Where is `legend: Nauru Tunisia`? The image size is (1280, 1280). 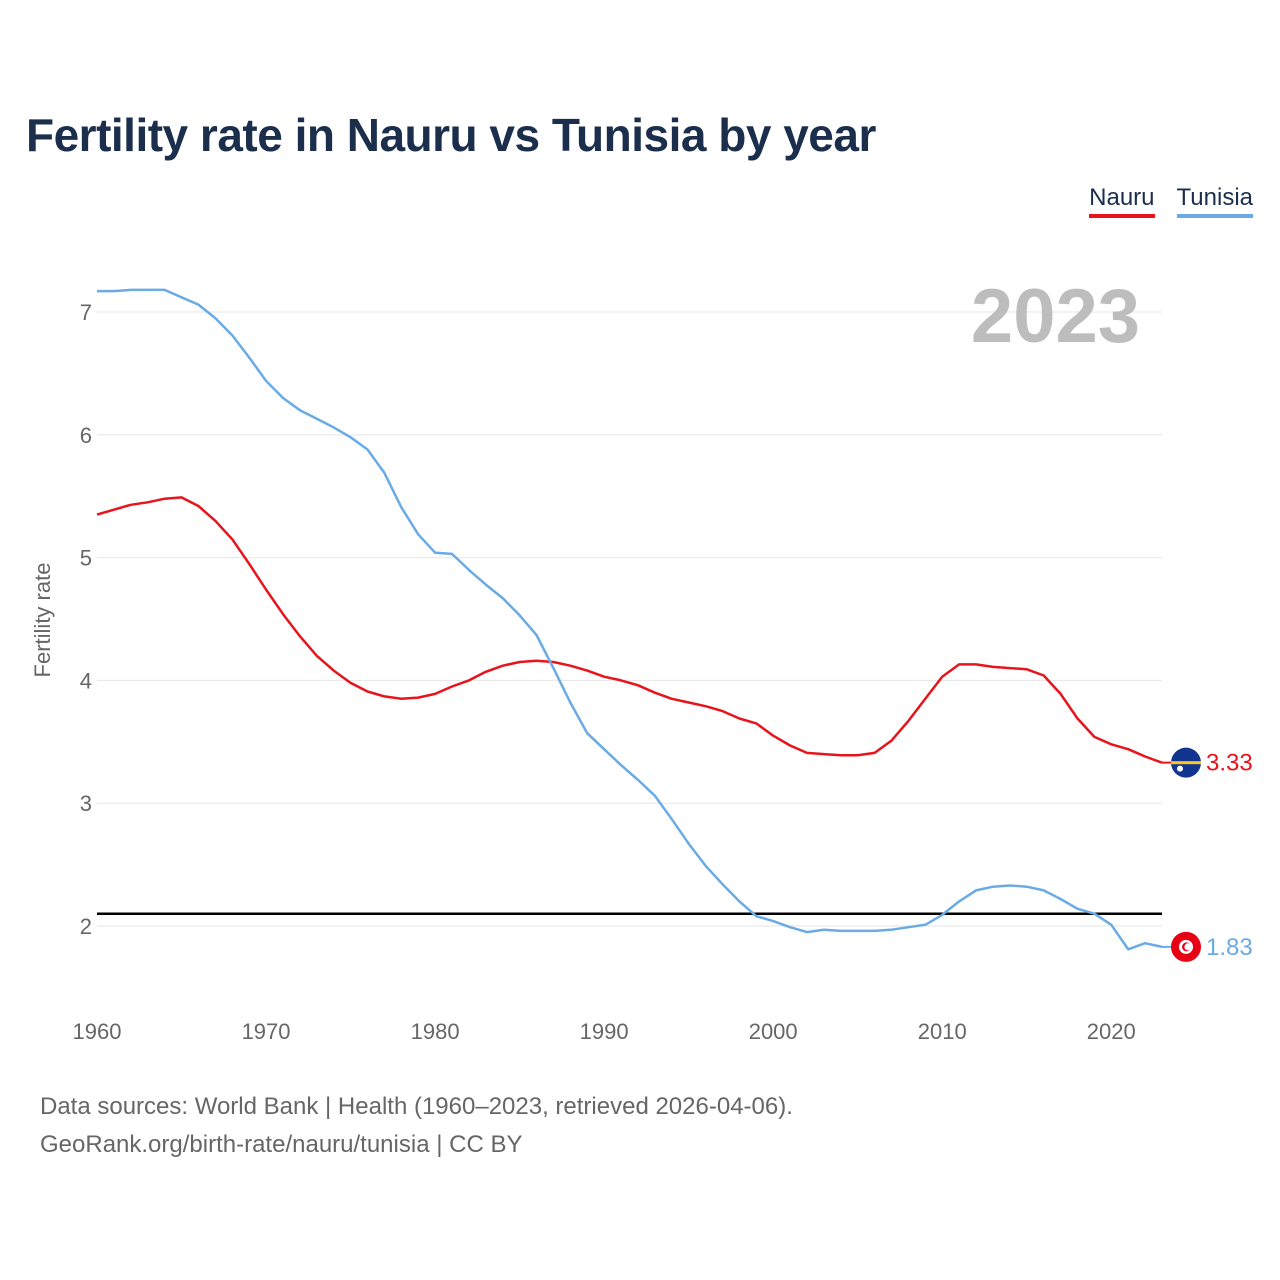 legend: Nauru Tunisia is located at coordinates (1171, 201).